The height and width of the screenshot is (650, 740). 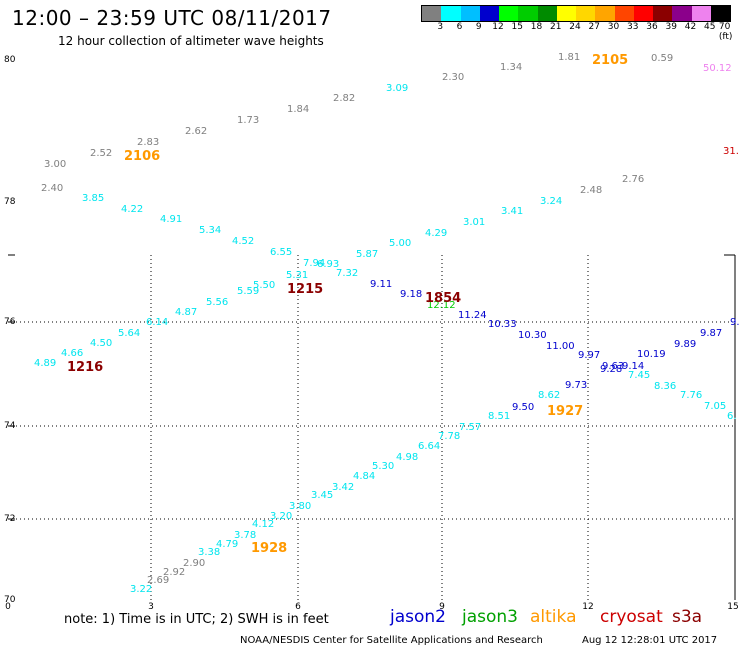 I want to click on latitude-tick: 78, so click(x=10, y=202).